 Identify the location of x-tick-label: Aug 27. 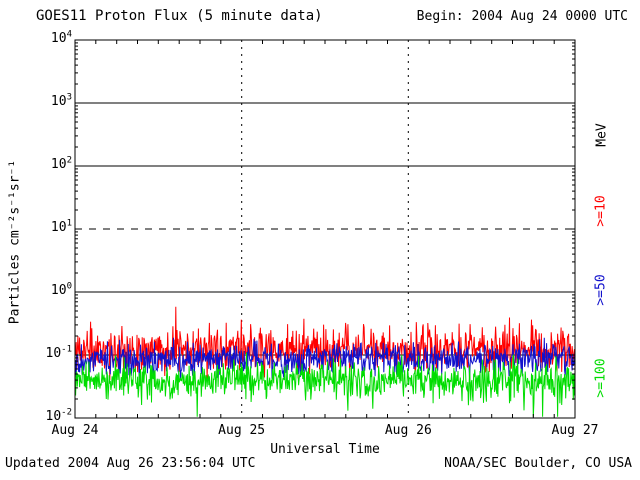
(575, 430).